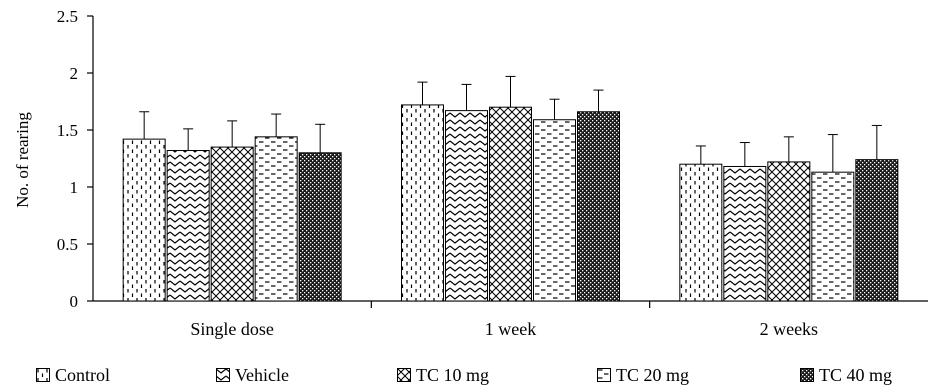 The image size is (937, 389). I want to click on y-axis-label: No. of rearing, so click(22, 160).